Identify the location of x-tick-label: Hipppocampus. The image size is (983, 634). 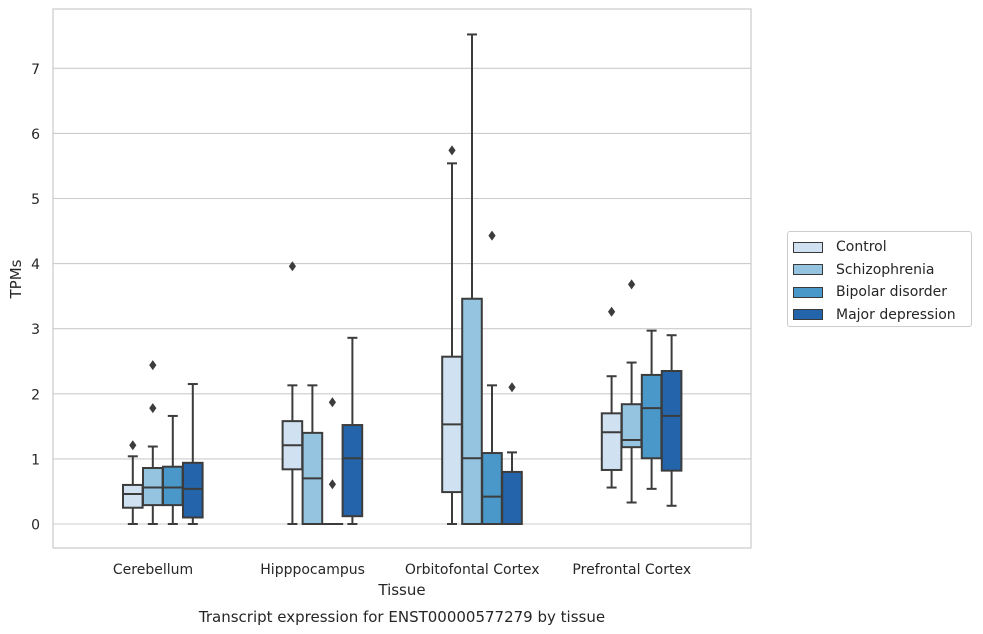
(312, 570).